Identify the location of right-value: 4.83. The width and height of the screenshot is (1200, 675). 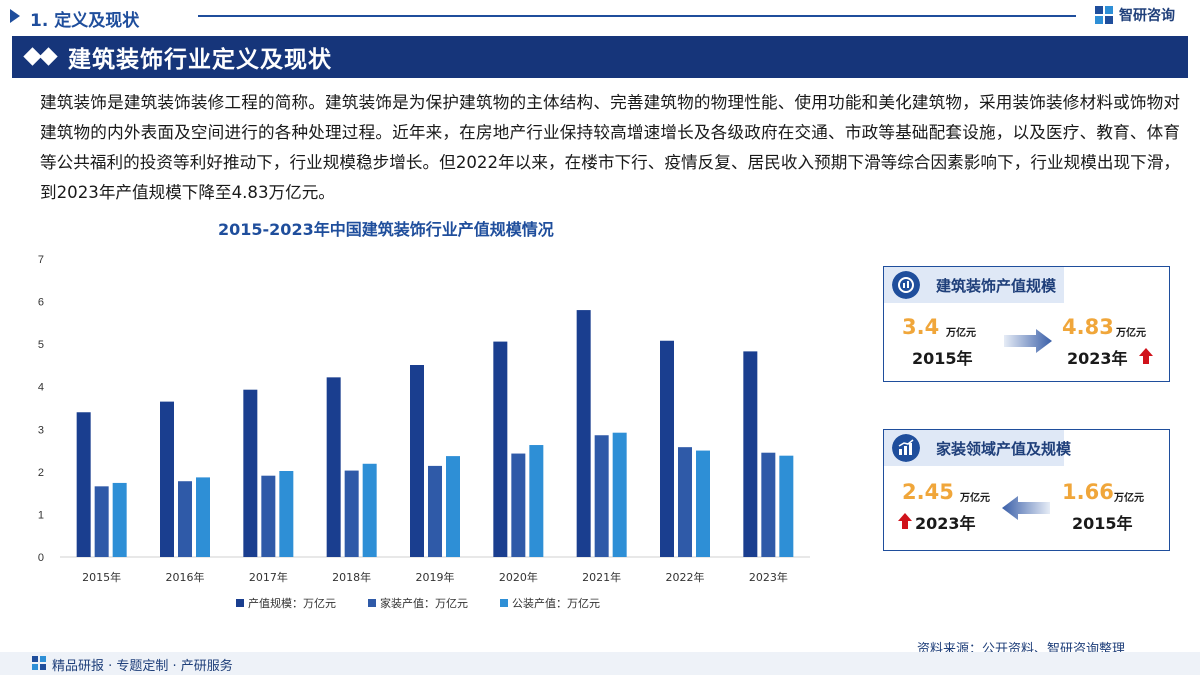
(1088, 327).